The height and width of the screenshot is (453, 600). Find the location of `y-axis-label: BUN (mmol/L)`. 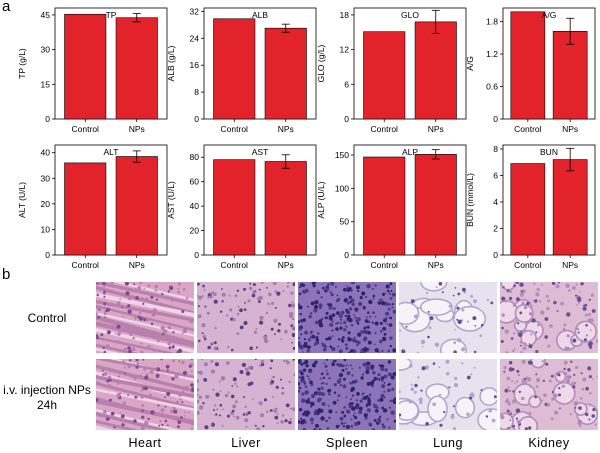

y-axis-label: BUN (mmol/L) is located at coordinates (470, 200).